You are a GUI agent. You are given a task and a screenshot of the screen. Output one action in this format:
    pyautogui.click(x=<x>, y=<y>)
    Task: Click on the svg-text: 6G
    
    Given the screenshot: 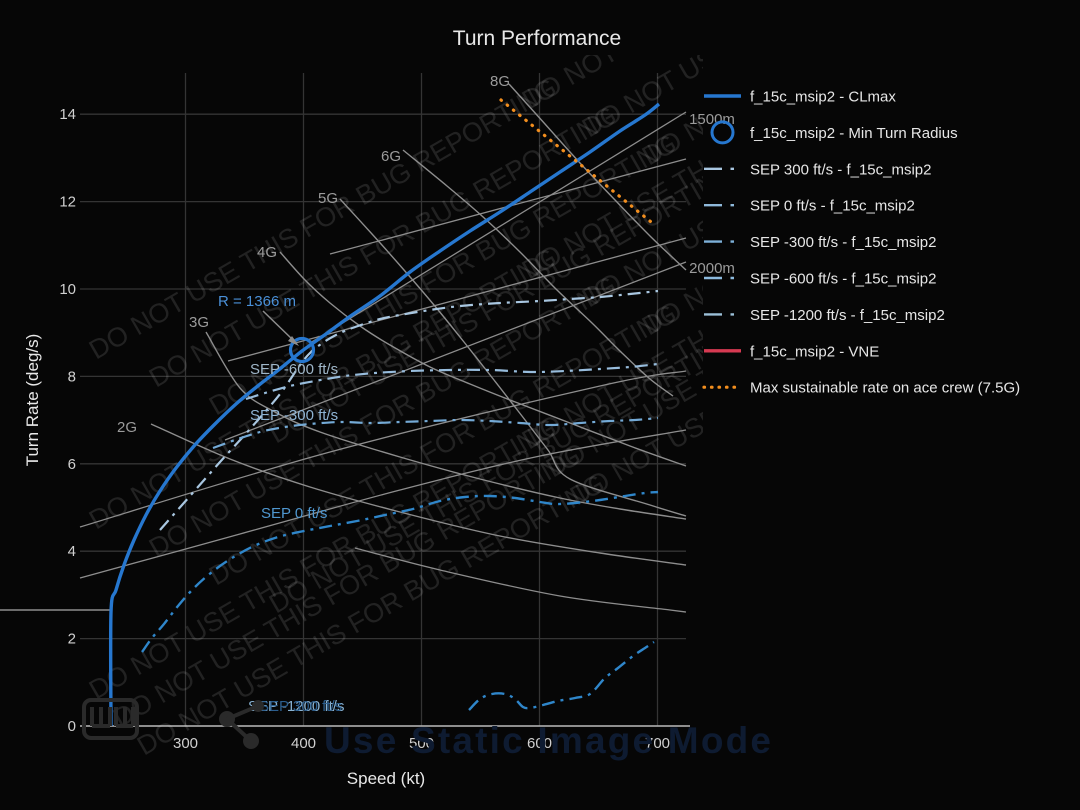 What is the action you would take?
    pyautogui.click(x=391, y=156)
    